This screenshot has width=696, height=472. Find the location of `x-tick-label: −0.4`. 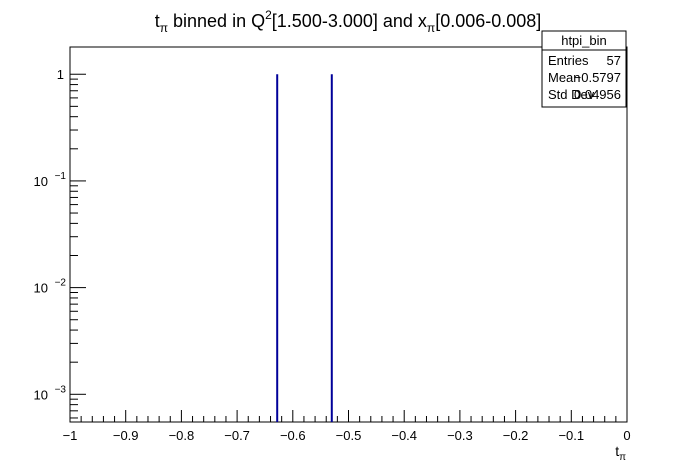

x-tick-label: −0.4 is located at coordinates (404, 435).